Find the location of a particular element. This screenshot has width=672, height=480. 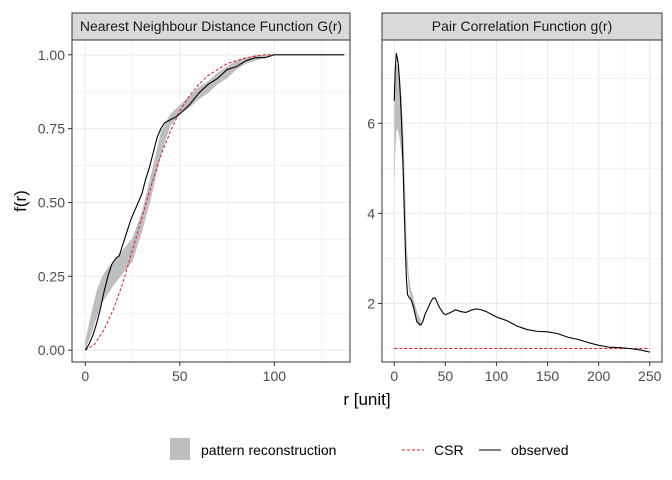

legend-key-band is located at coordinates (180, 449).